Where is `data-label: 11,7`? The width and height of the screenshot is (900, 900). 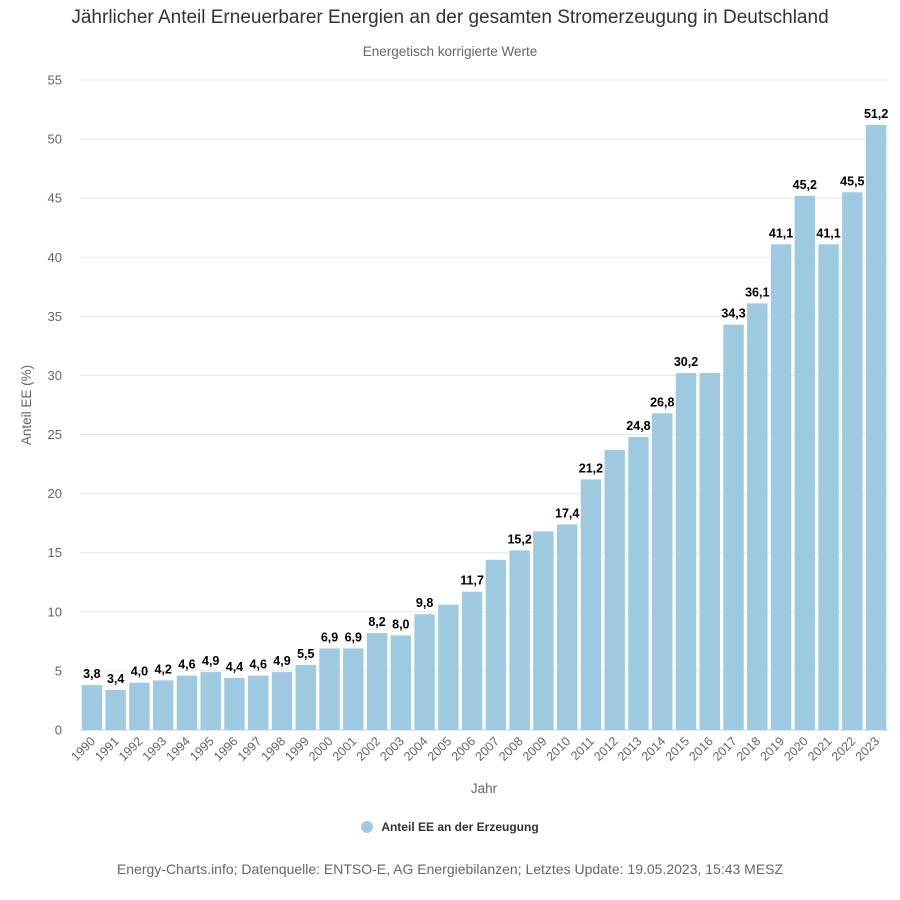
data-label: 11,7 is located at coordinates (472, 581).